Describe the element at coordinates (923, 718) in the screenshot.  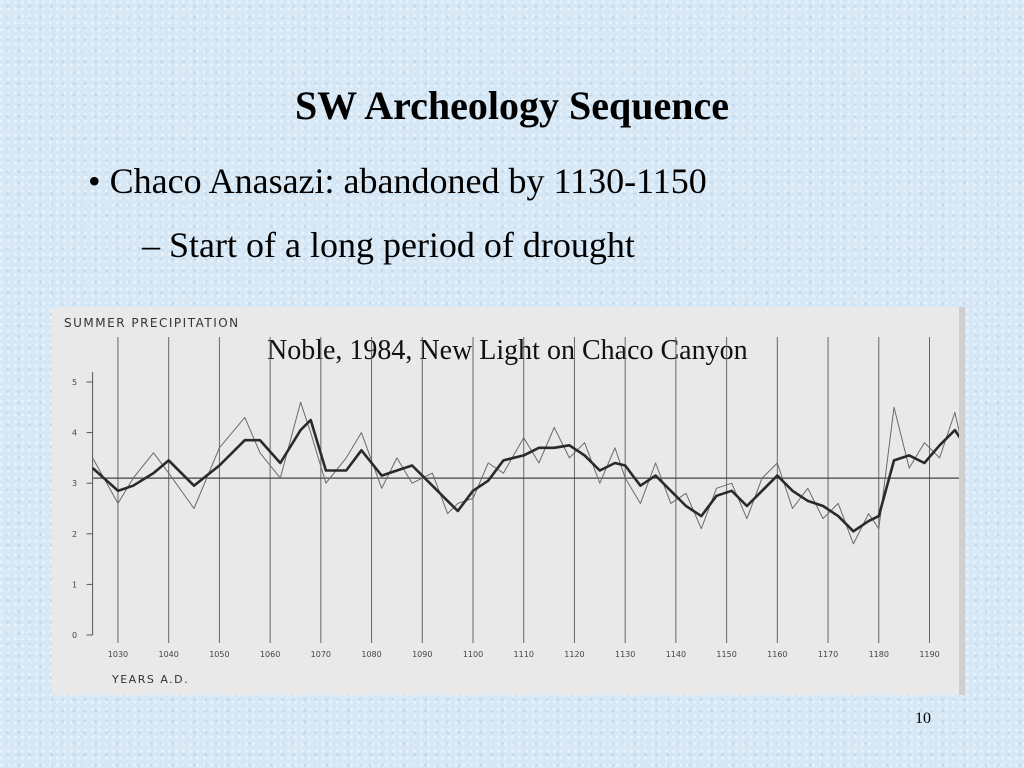
I see `page-number: 10` at that location.